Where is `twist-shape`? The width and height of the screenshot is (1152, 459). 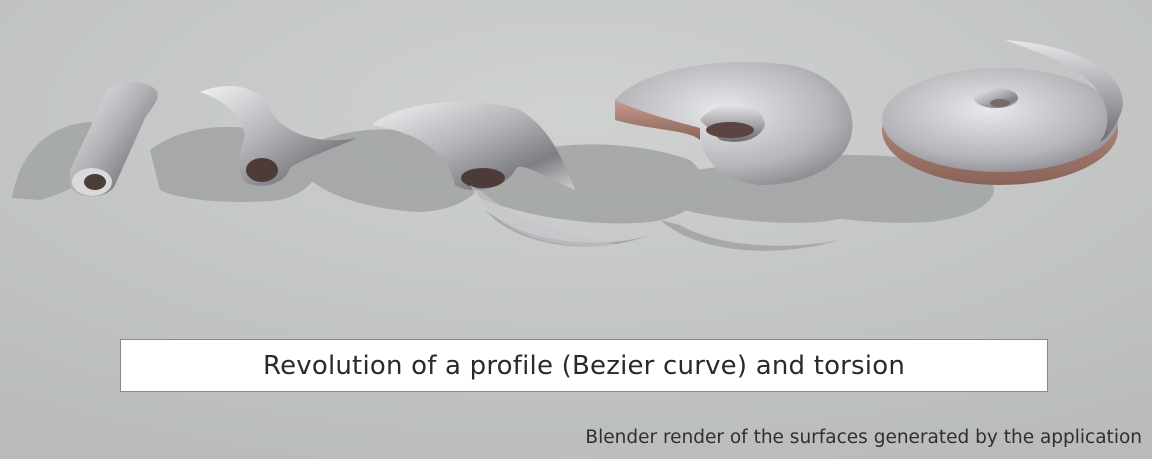
twist-shape is located at coordinates (496, 174).